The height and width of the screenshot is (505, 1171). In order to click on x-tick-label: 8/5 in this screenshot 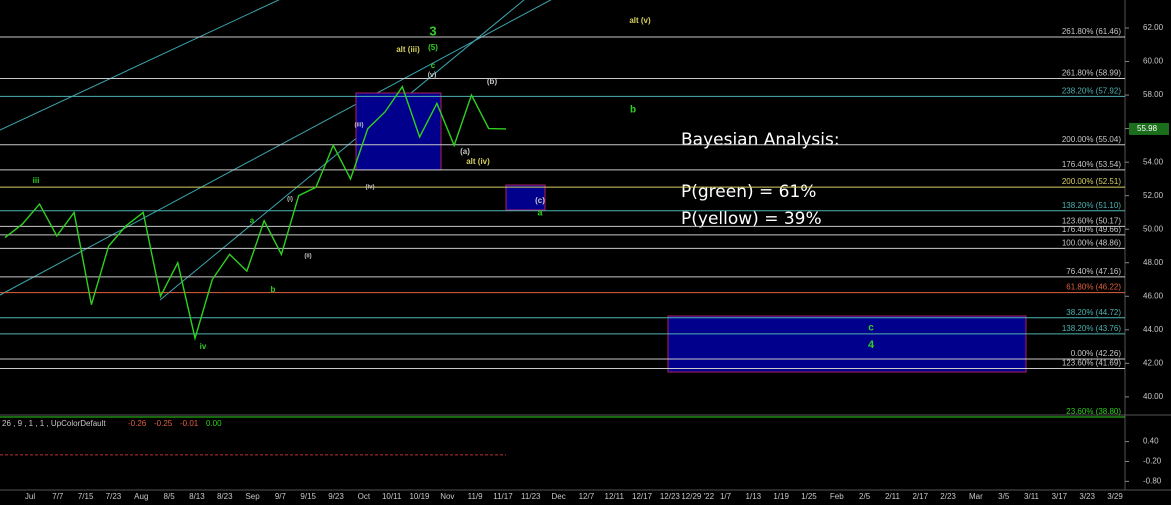, I will do `click(170, 496)`.